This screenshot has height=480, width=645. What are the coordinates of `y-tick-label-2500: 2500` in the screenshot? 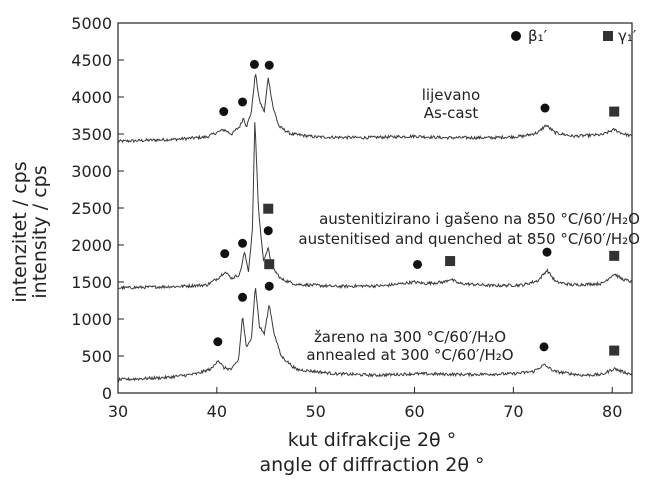 It's located at (91, 208).